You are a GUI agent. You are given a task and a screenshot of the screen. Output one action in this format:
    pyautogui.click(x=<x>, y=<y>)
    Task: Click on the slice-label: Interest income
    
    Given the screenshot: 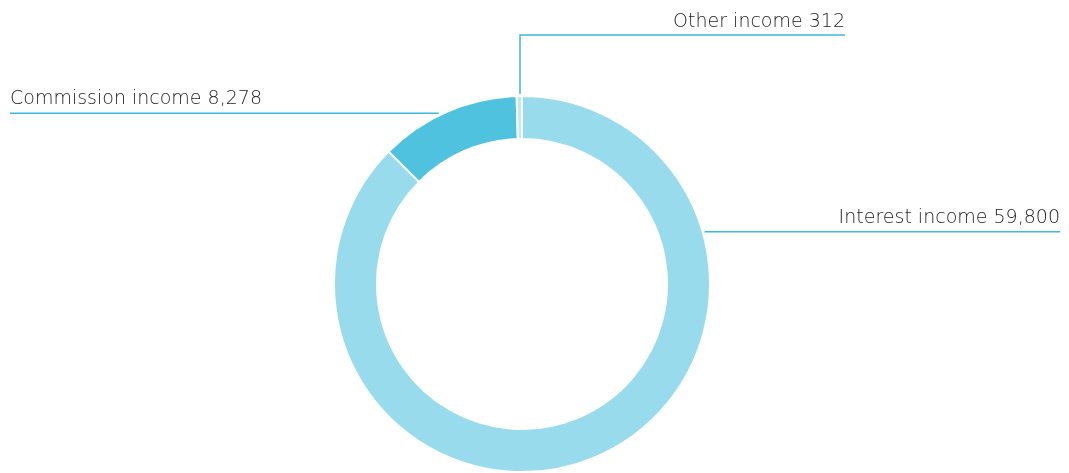 What is the action you would take?
    pyautogui.click(x=913, y=215)
    